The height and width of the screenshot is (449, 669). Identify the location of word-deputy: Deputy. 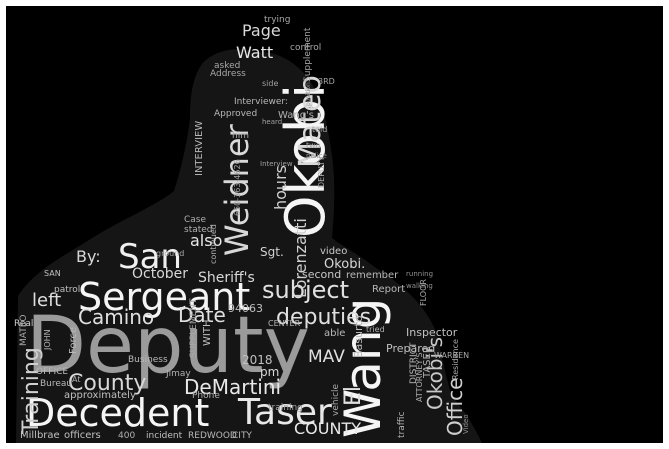
(168, 346).